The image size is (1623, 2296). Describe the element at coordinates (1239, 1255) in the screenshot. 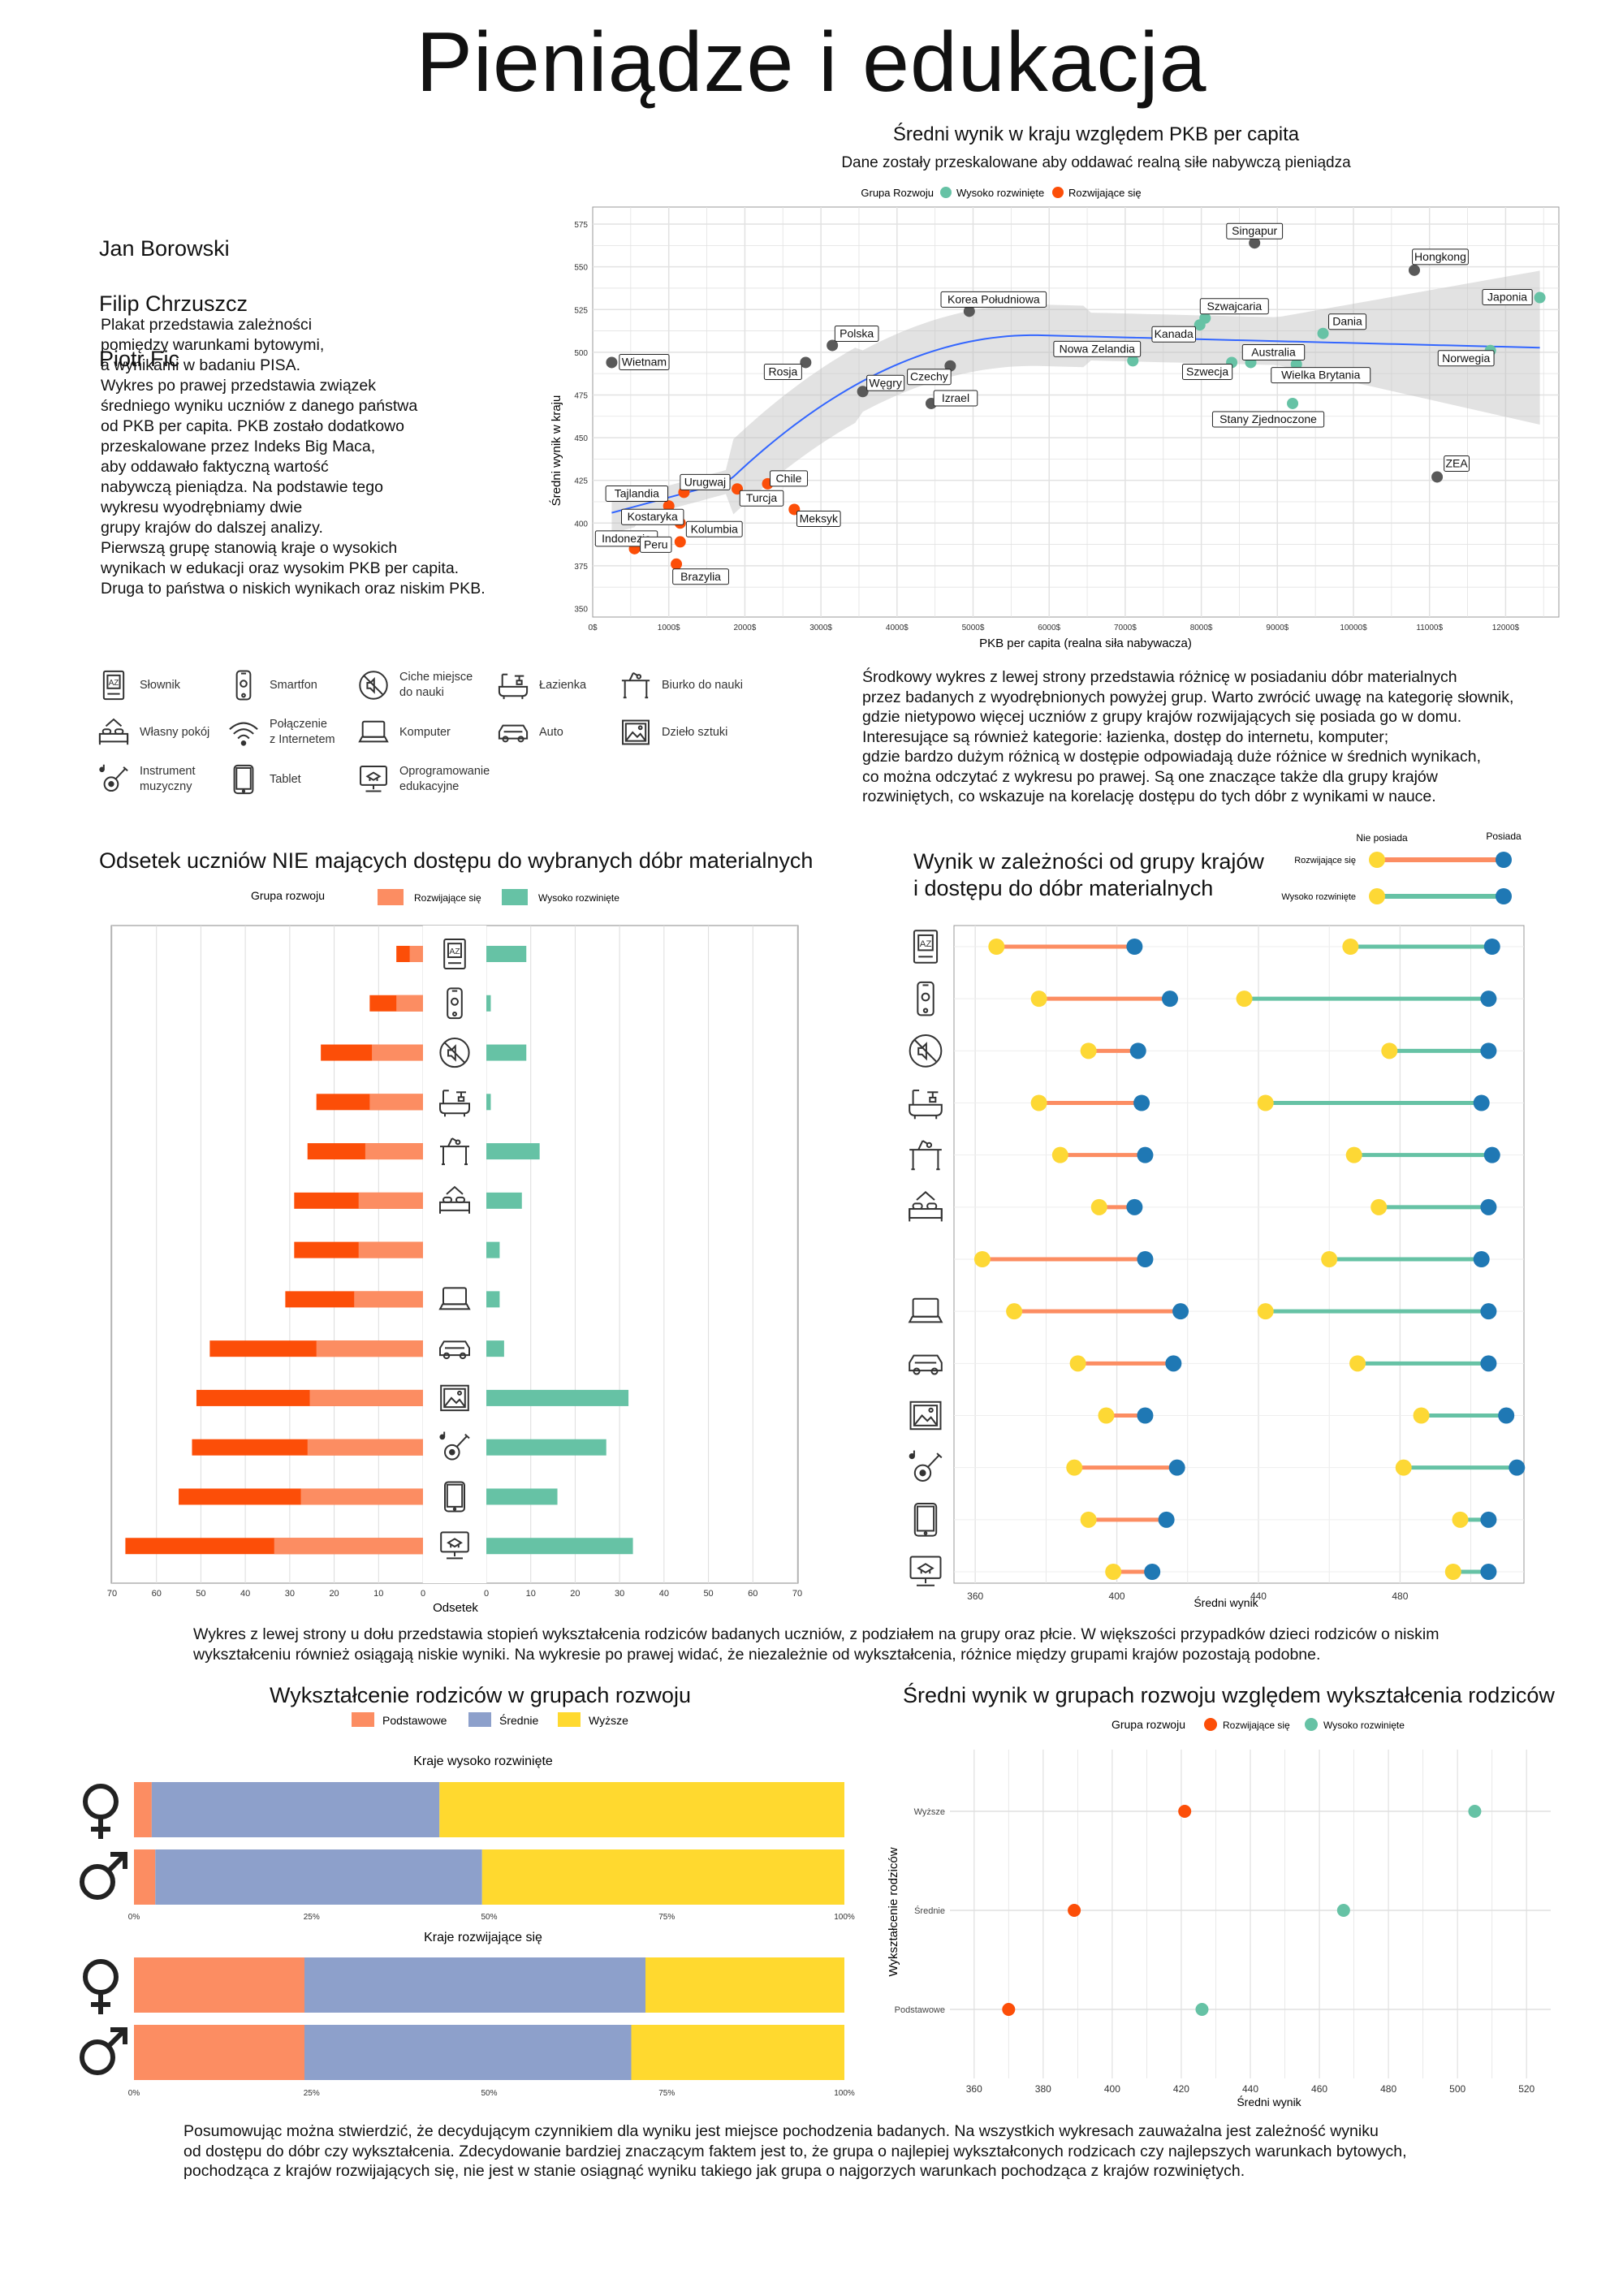

I see `dumbbell-grid` at that location.